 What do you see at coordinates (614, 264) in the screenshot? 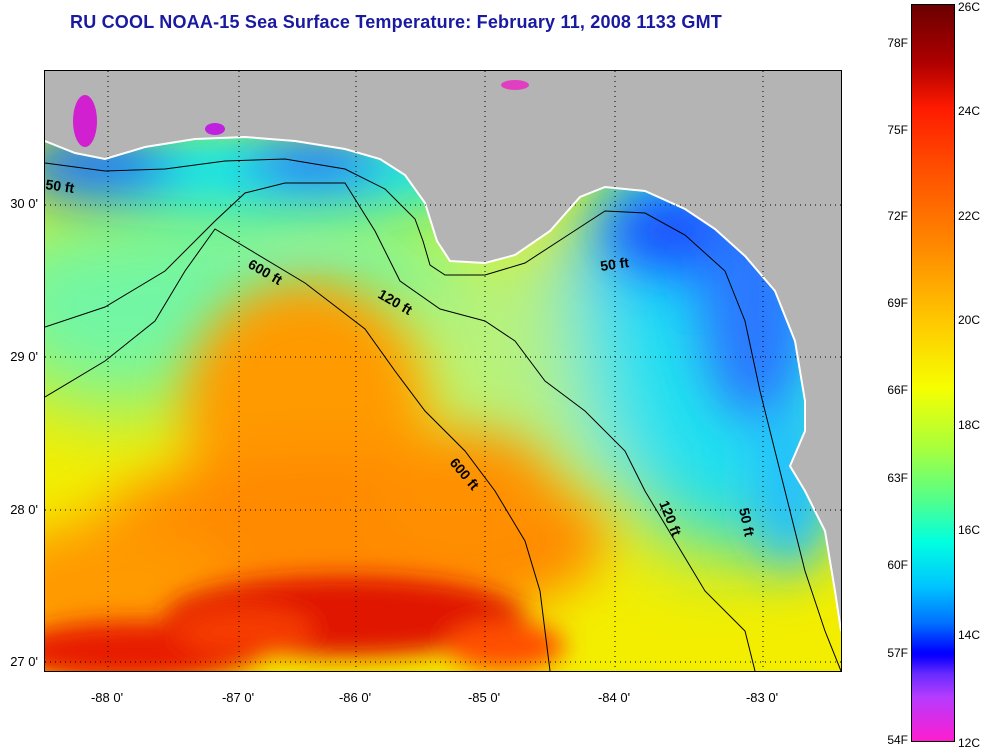
I see `contour-label-50ft-east: 50 ft` at bounding box center [614, 264].